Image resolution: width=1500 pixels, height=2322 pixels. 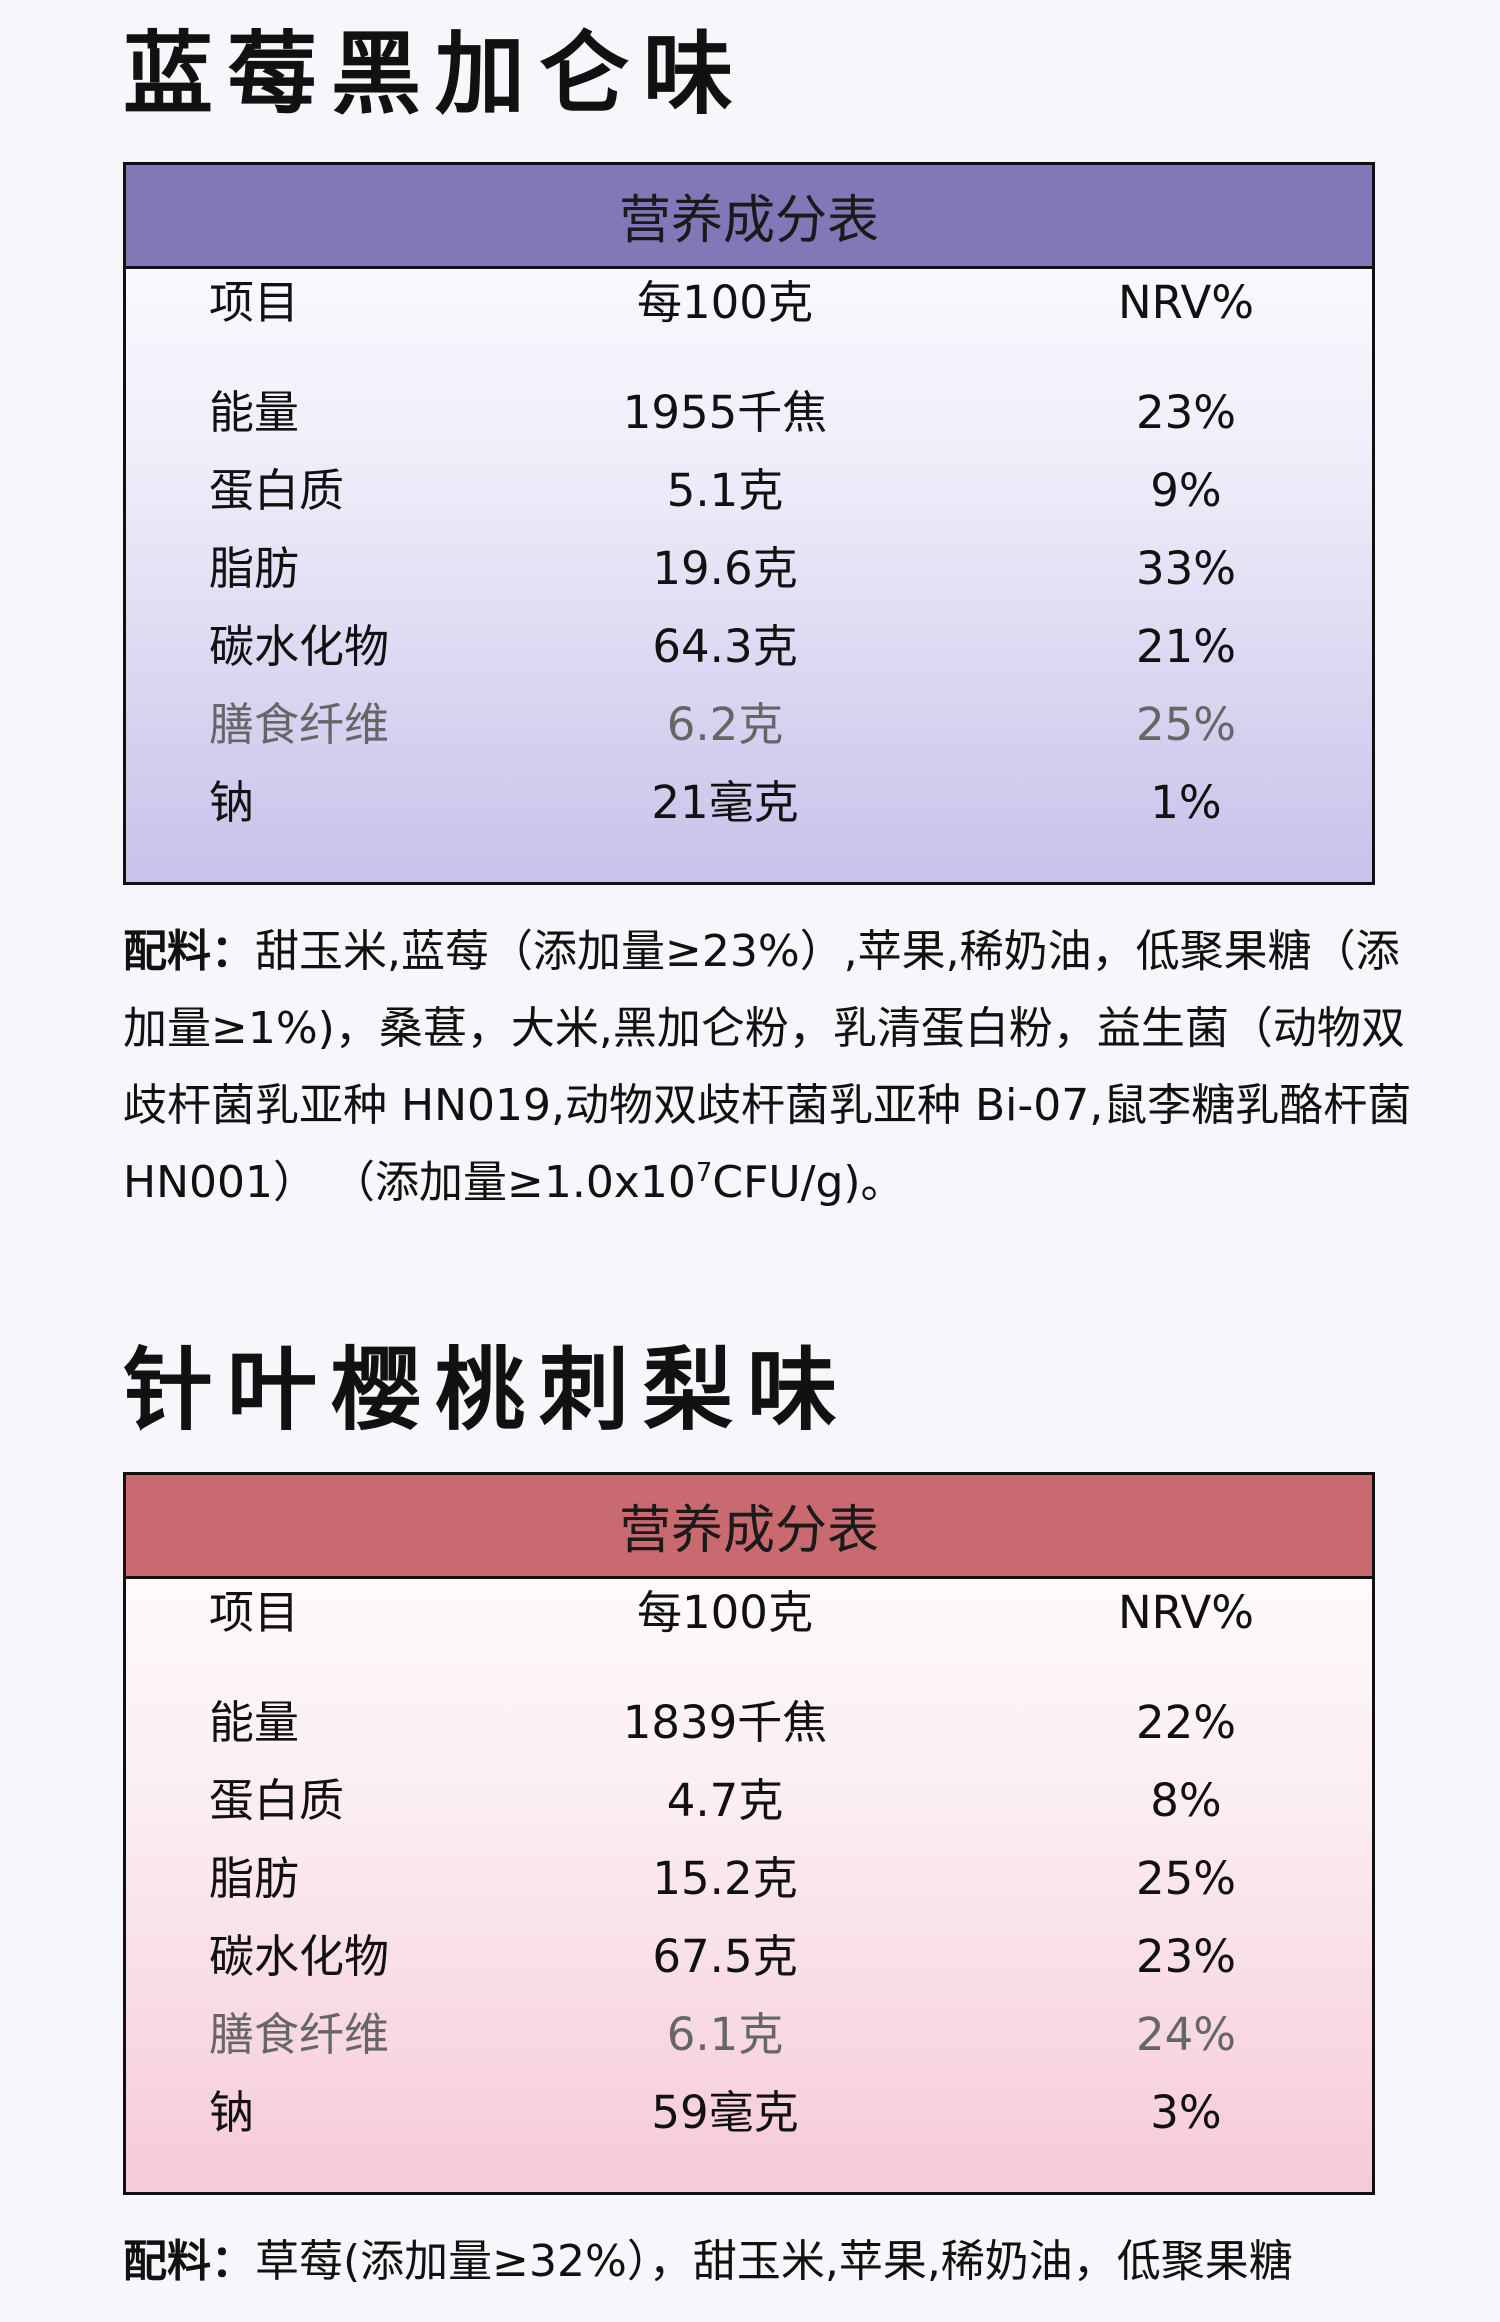 I want to click on row-nrv: 9%, so click(x=1186, y=490).